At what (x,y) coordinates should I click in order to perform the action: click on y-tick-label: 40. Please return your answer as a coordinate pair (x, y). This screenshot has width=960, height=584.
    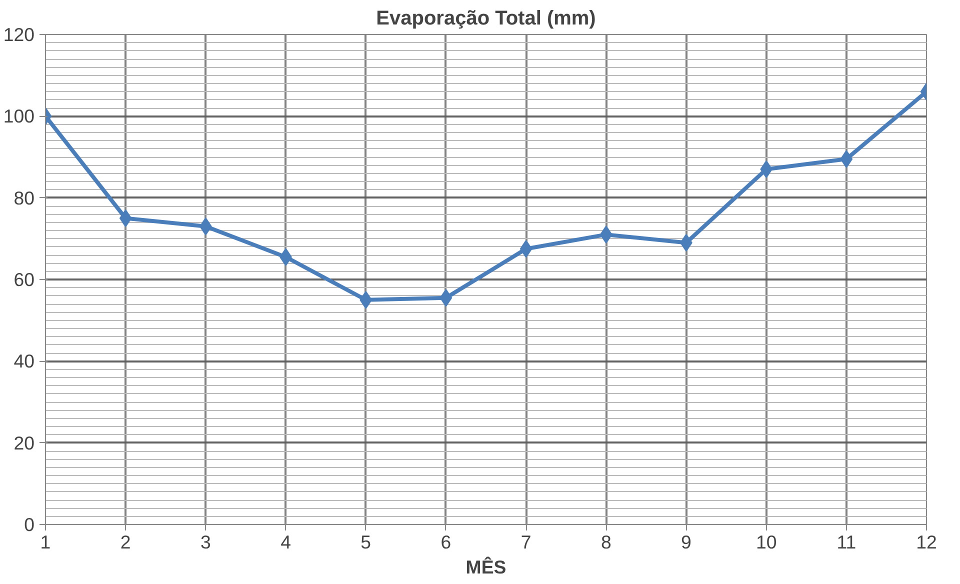
    Looking at the image, I should click on (24, 361).